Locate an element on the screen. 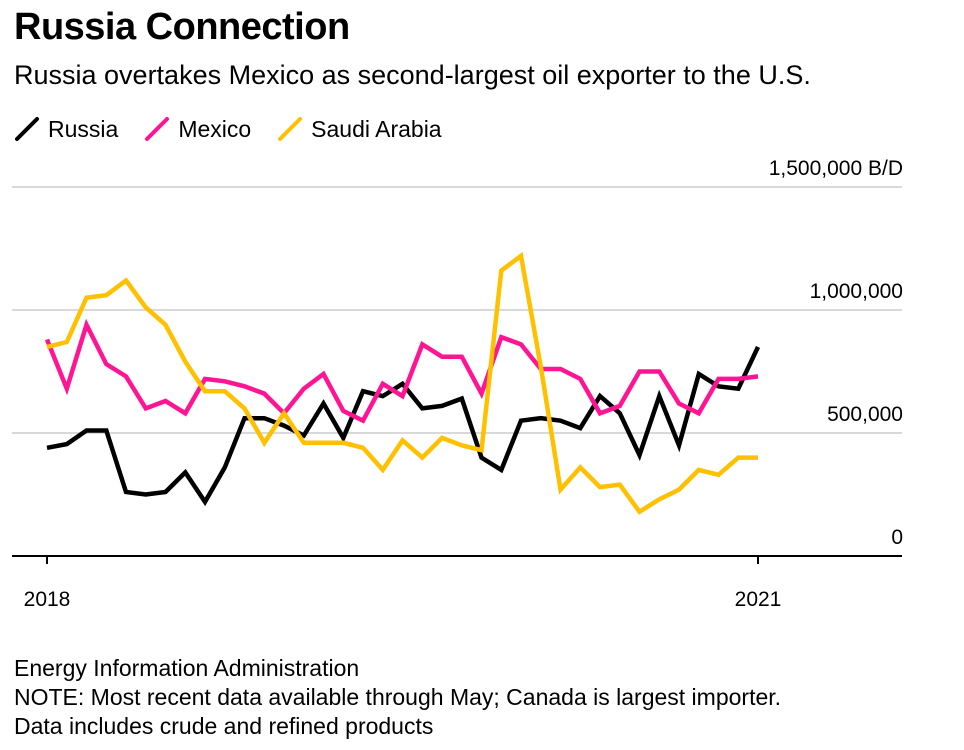 This screenshot has height=750, width=964. legend-item-mexico: Mexico is located at coordinates (197, 129).